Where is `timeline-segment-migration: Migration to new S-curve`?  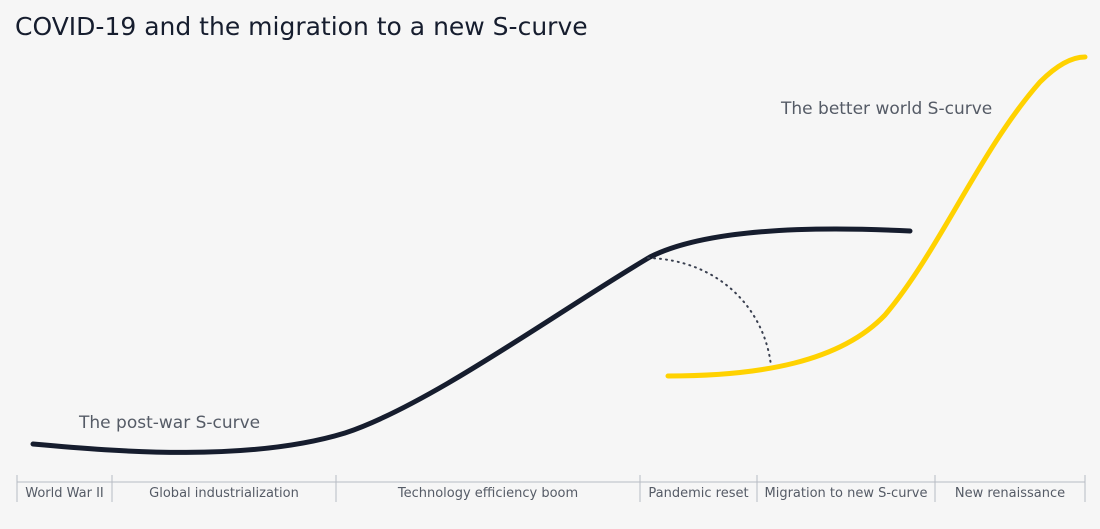
timeline-segment-migration: Migration to new S-curve is located at coordinates (846, 493).